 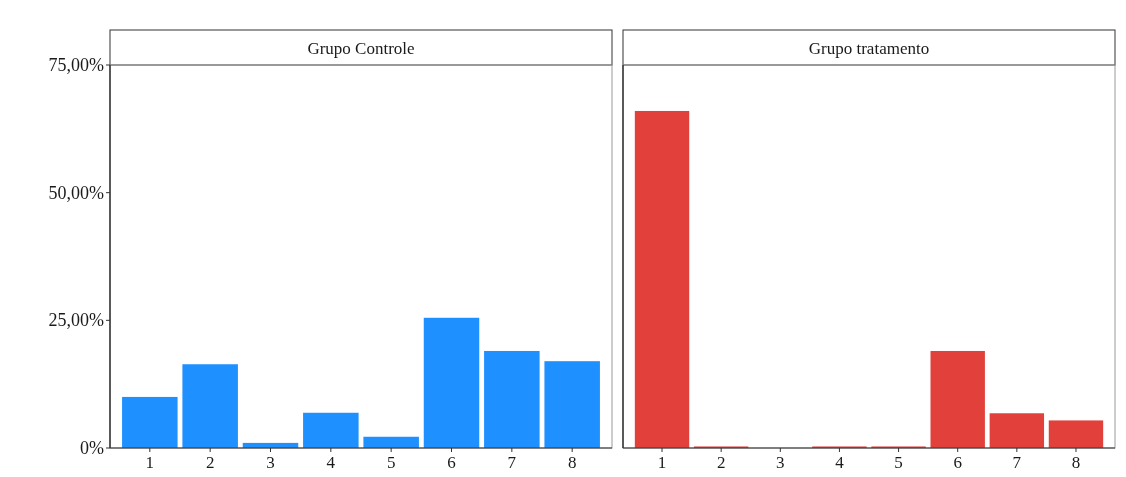 What do you see at coordinates (869, 48) in the screenshot?
I see `chart-title: Grupo tratamento` at bounding box center [869, 48].